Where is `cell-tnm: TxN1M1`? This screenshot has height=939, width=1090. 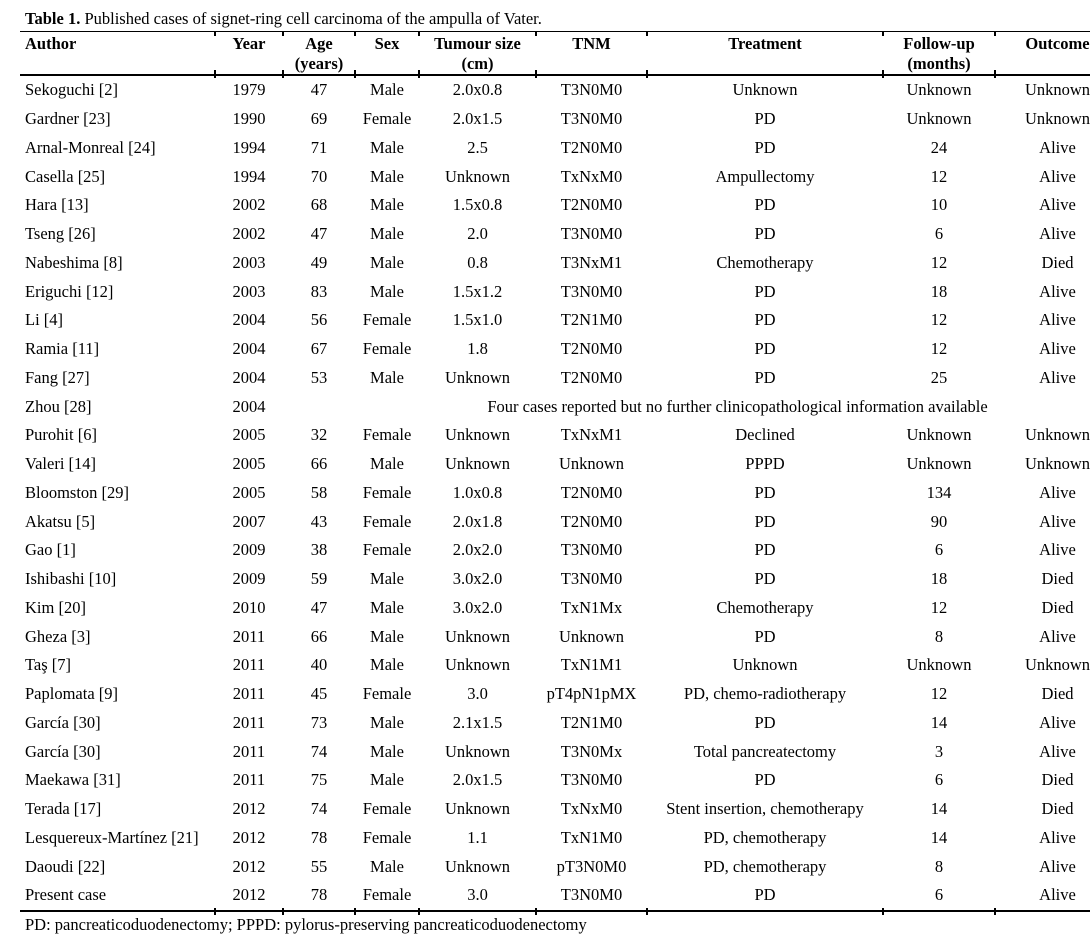 cell-tnm: TxN1M1 is located at coordinates (591, 665).